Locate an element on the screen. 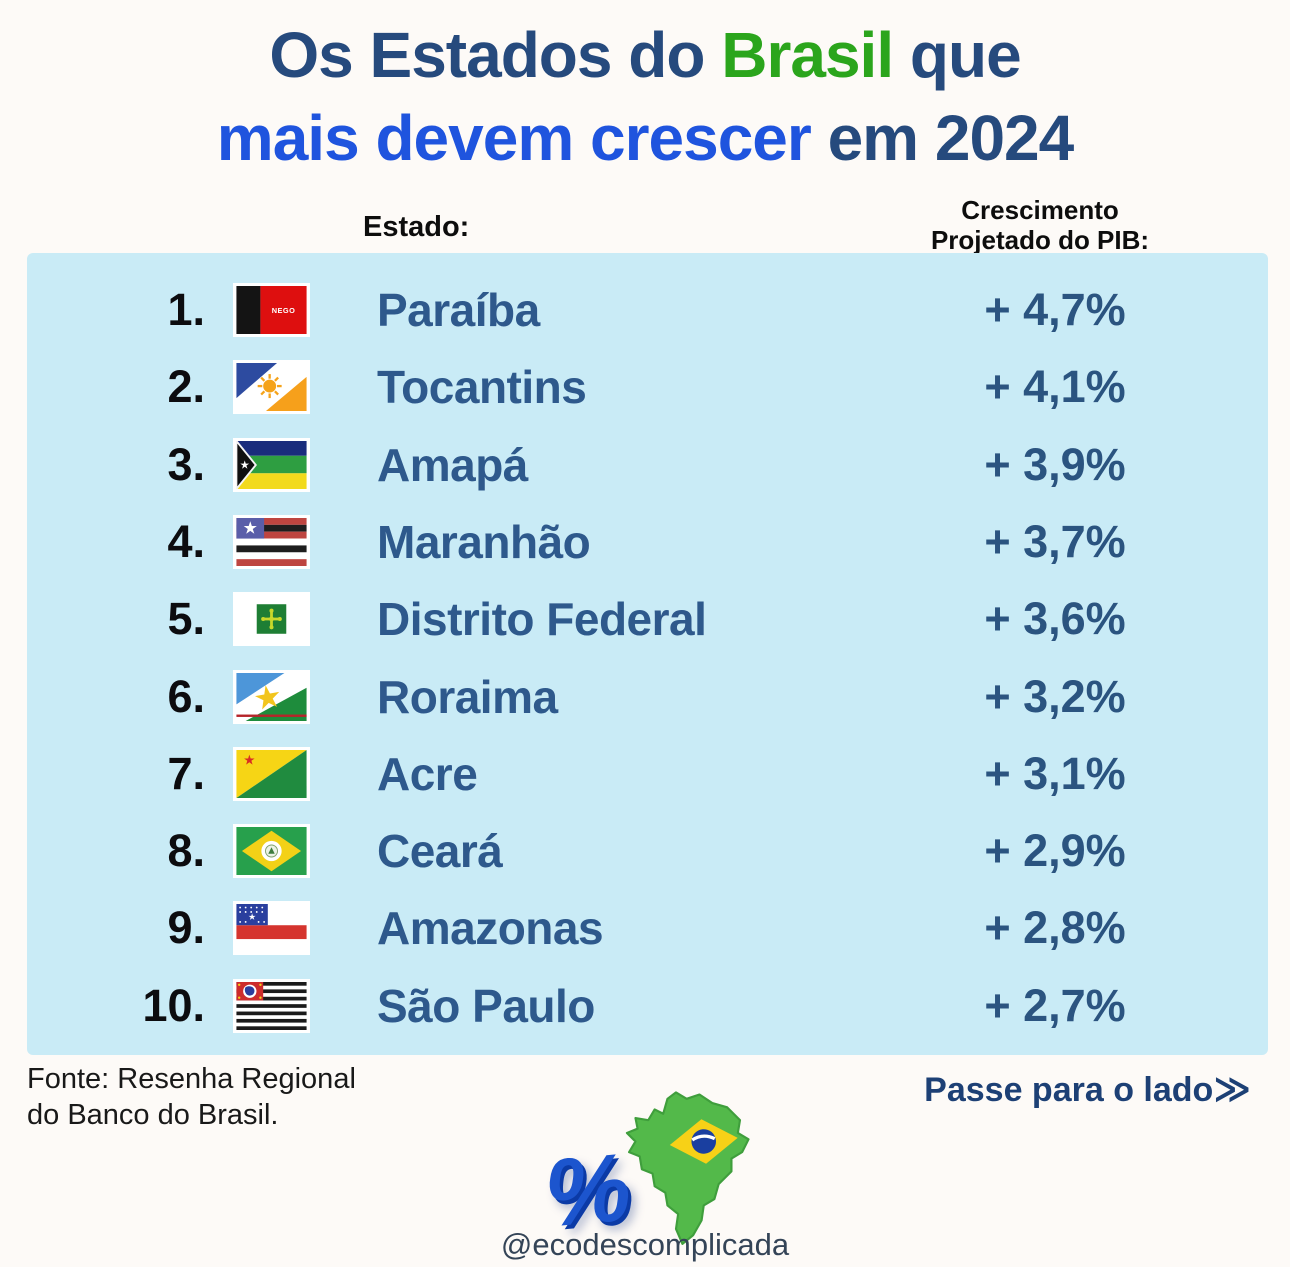  state-name: Amapá is located at coordinates (452, 464).